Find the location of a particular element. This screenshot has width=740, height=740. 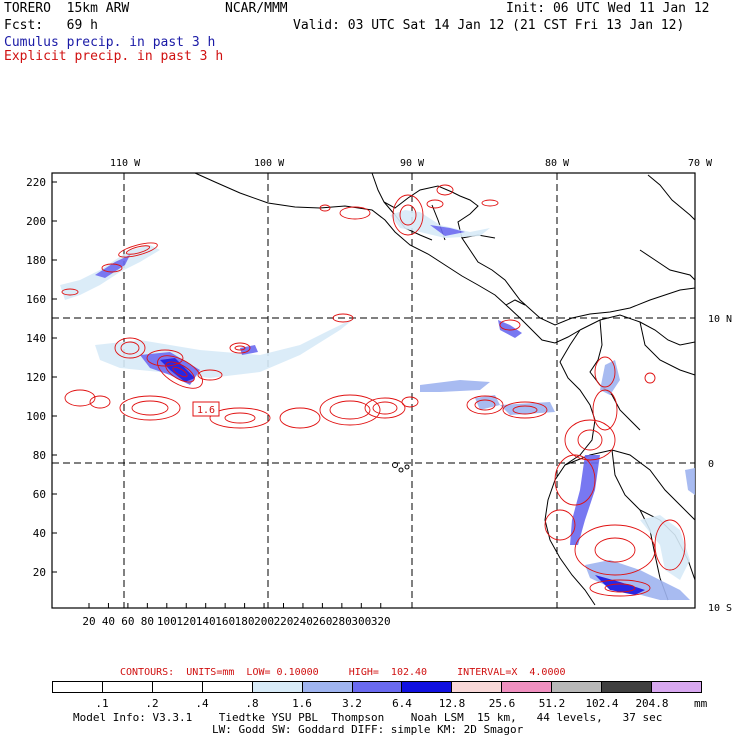

legend-level-label: .8 is located at coordinates (252, 703).